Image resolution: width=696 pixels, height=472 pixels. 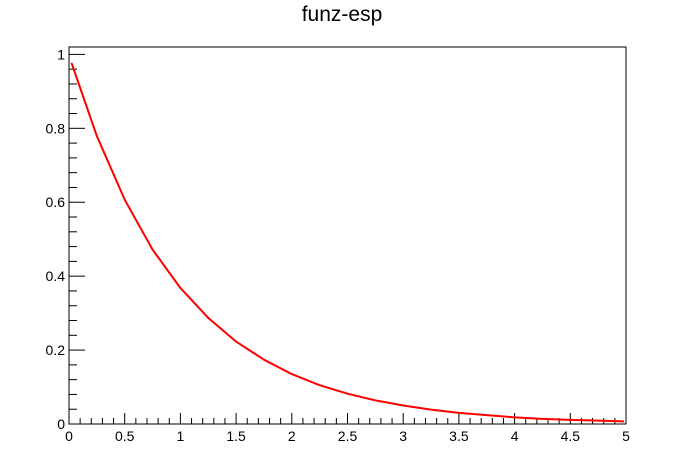 I want to click on x-tick-label: 3.5, so click(x=459, y=436).